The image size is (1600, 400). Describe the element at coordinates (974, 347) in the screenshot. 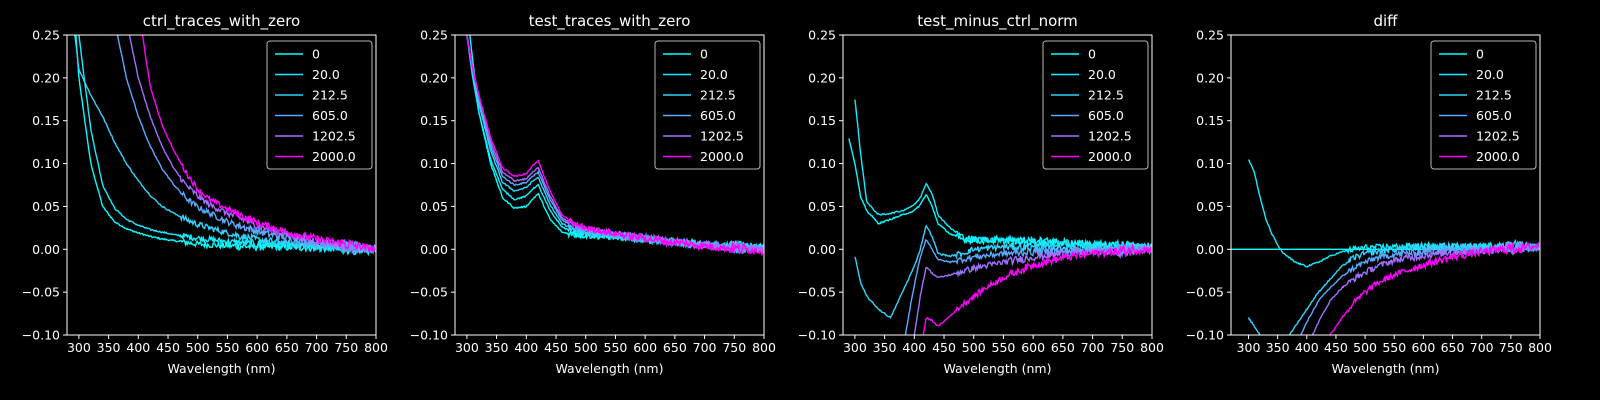

I see `x-tick-label: 500` at that location.